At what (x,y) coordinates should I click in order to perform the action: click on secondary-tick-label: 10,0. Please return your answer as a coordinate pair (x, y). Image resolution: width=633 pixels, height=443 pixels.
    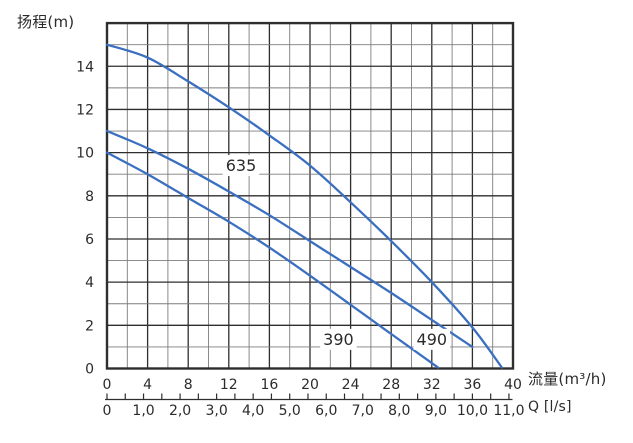
    Looking at the image, I should click on (472, 411).